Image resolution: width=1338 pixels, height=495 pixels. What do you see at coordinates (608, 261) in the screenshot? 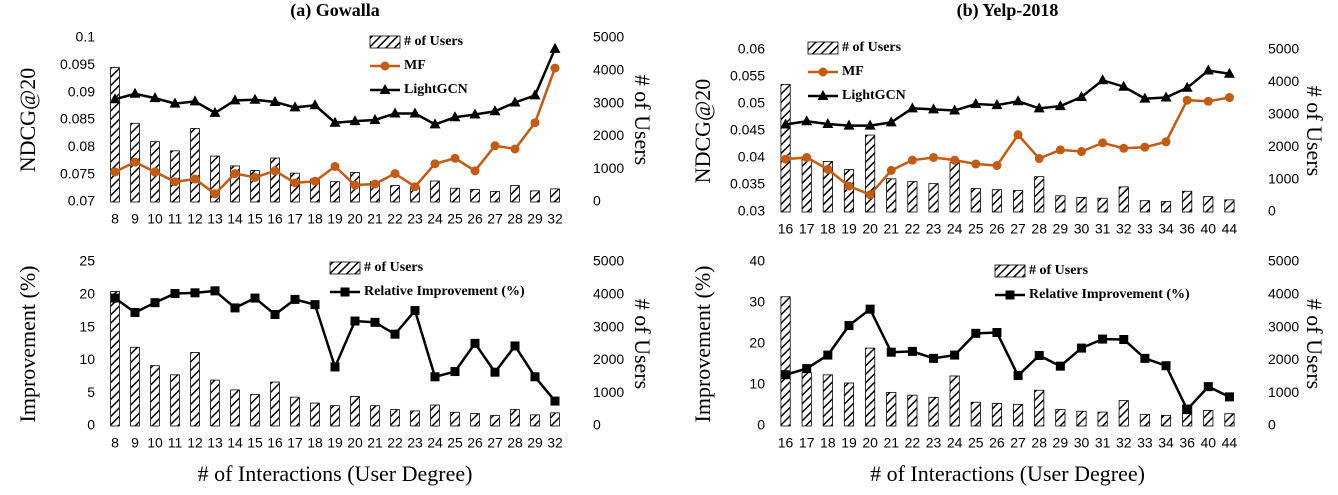
I see `y2-tick-label: 5000` at bounding box center [608, 261].